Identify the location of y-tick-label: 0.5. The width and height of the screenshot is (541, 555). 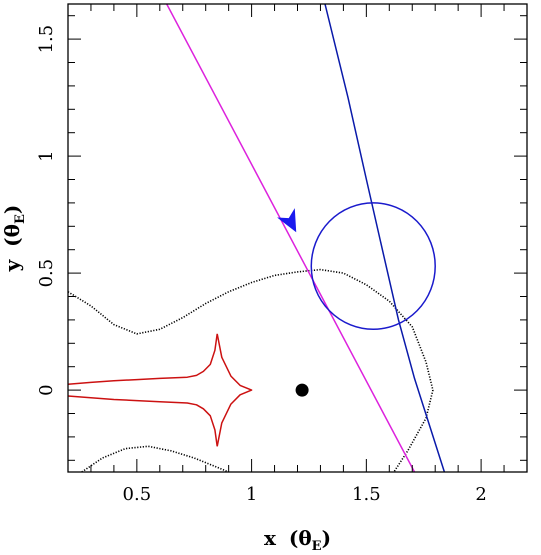
(46, 273).